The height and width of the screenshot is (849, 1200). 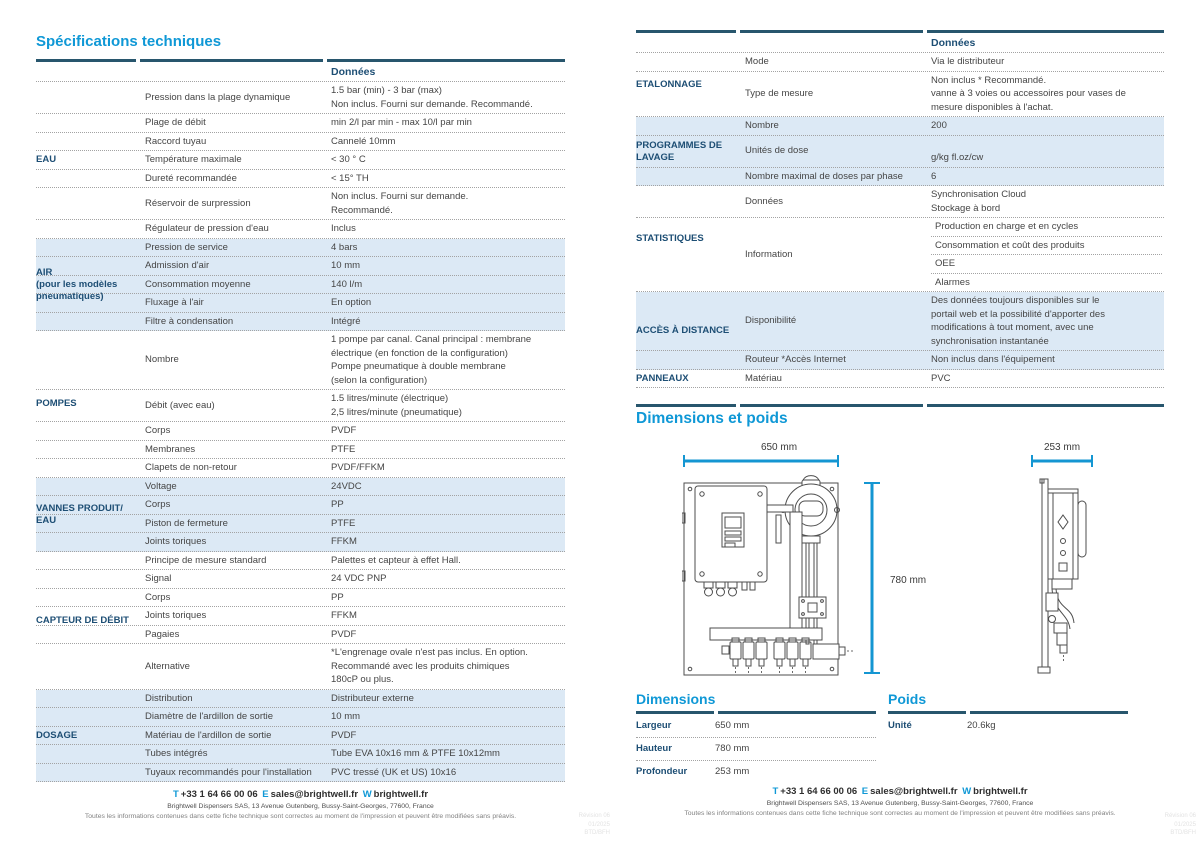 I want to click on spec-attribute: Piston de fermeture, so click(x=186, y=523).